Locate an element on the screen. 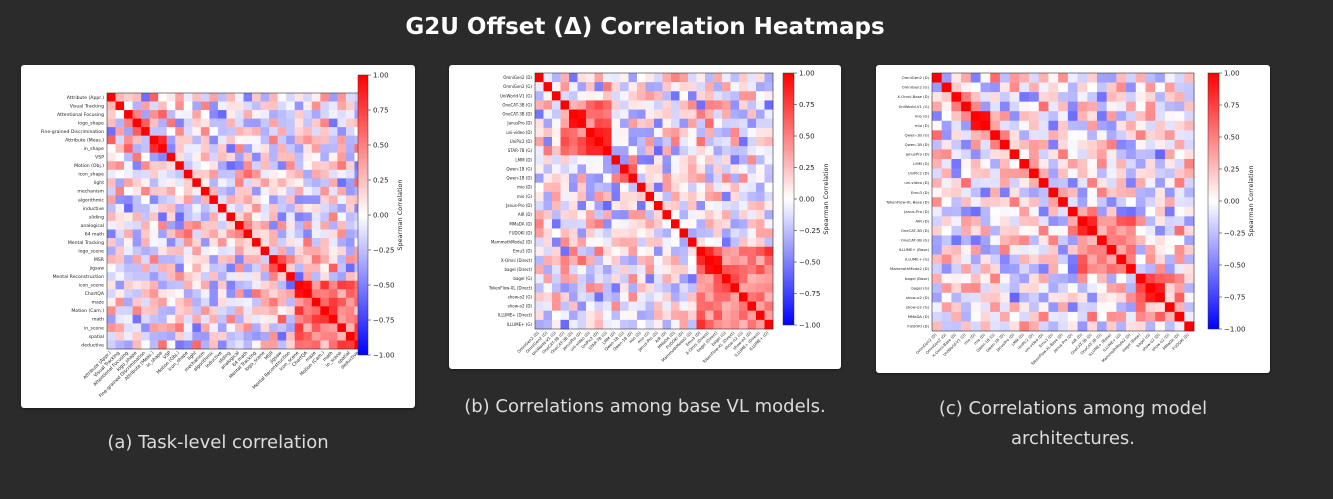 This screenshot has height=499, width=1333. colorbar-tick-label: 0.25 is located at coordinates (807, 168).